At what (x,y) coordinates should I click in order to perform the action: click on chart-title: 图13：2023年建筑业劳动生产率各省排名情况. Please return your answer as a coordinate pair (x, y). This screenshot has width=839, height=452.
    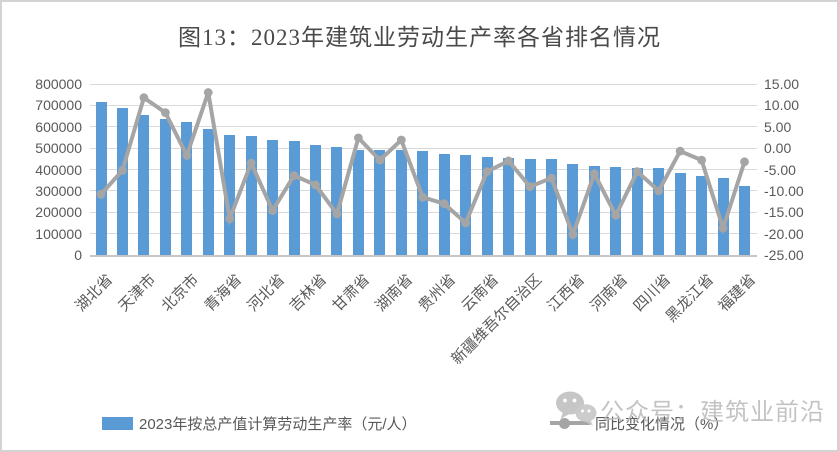
    Looking at the image, I should click on (419, 37).